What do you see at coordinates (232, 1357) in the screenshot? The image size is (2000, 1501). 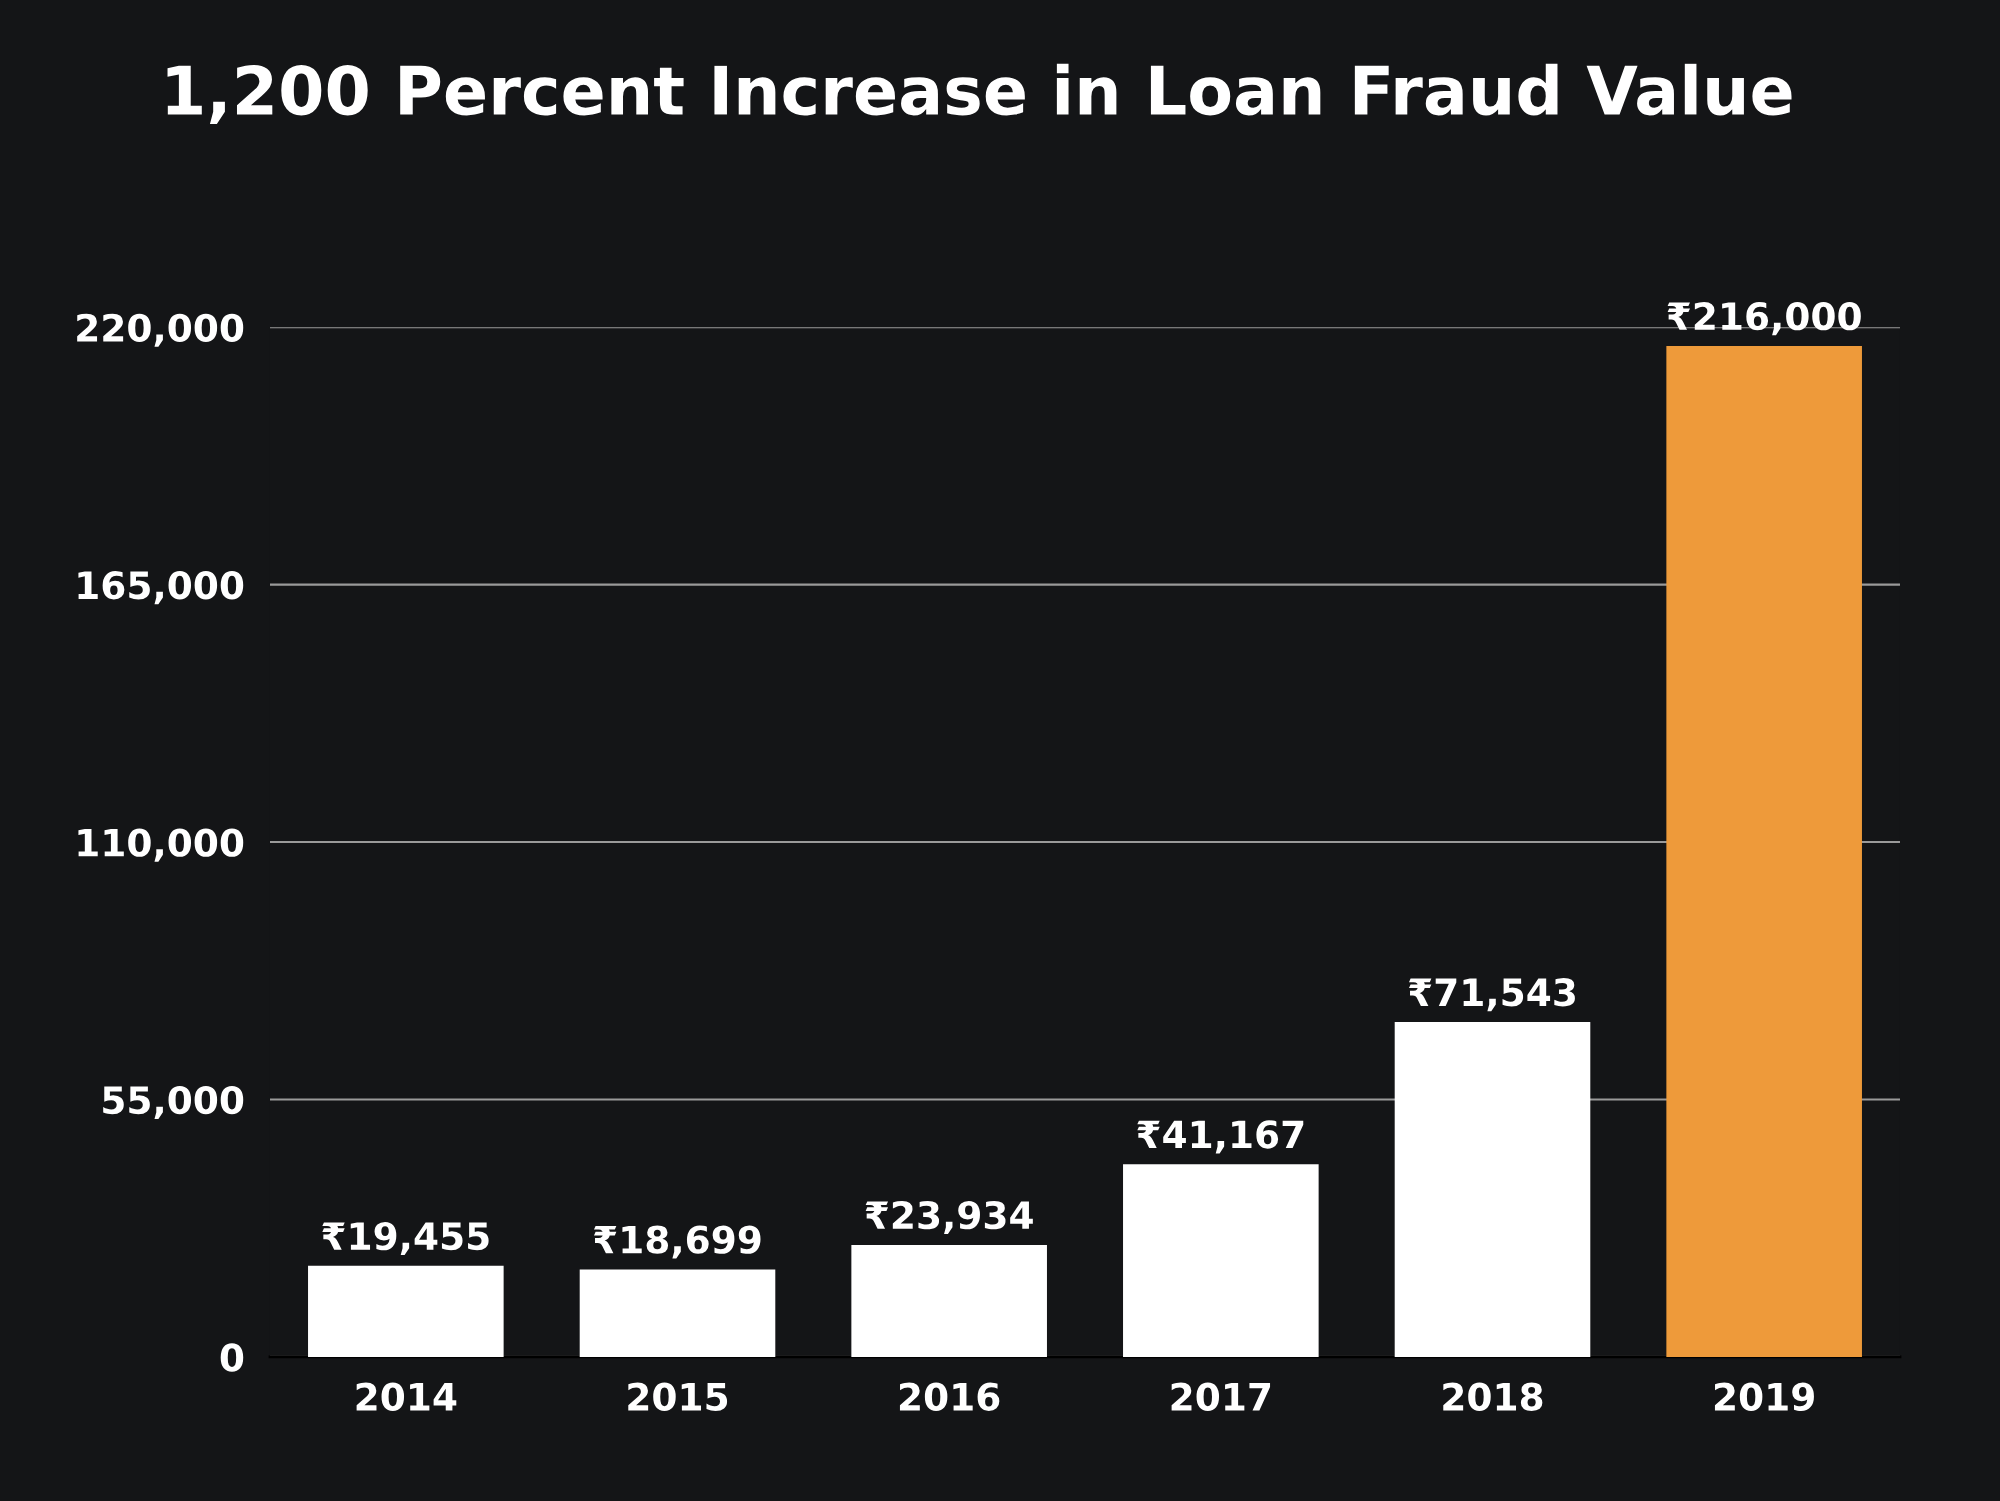 I see `y-tick-label: 0` at bounding box center [232, 1357].